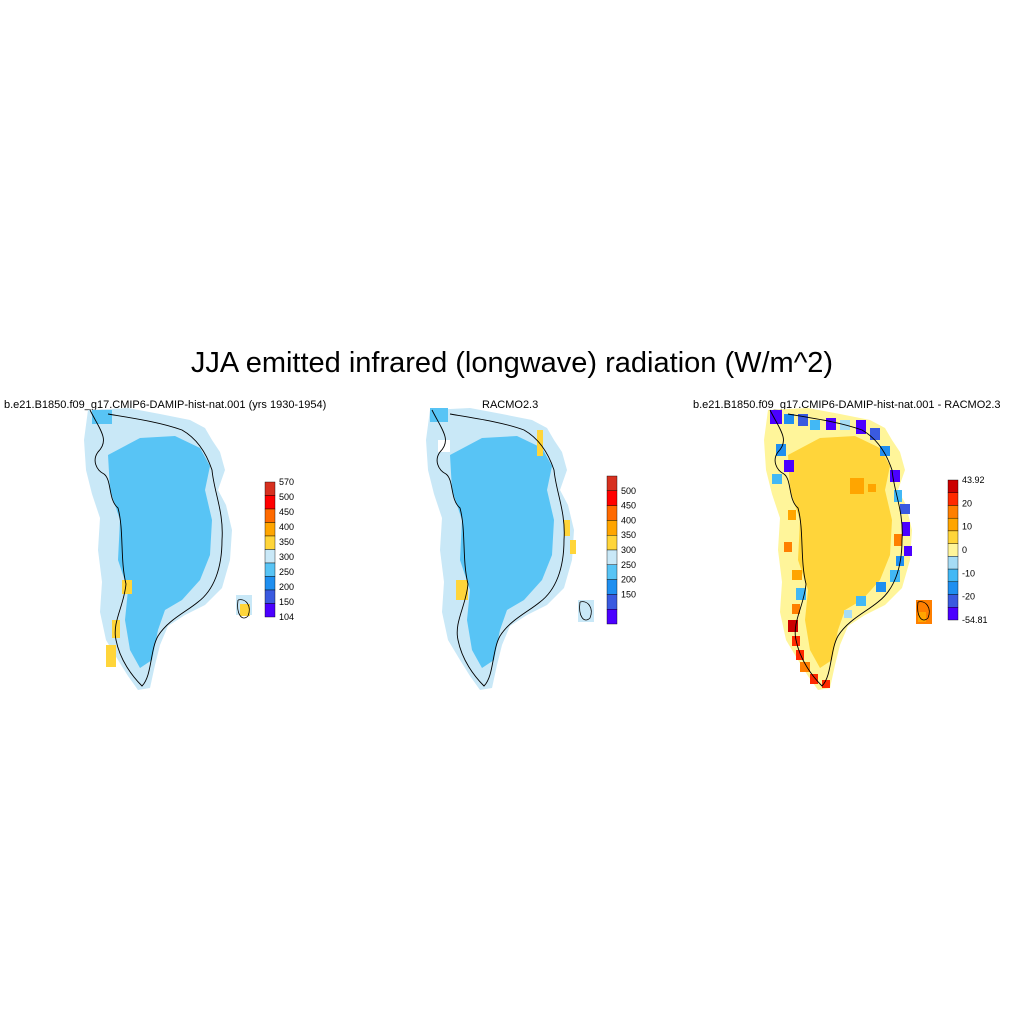 Image resolution: width=1024 pixels, height=1024 pixels. I want to click on iceland-region, so click(586, 611).